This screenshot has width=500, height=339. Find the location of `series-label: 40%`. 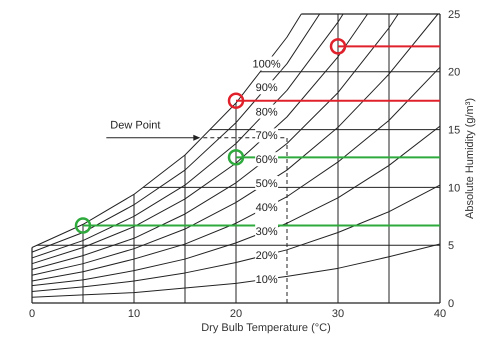

series-label: 40% is located at coordinates (267, 208).